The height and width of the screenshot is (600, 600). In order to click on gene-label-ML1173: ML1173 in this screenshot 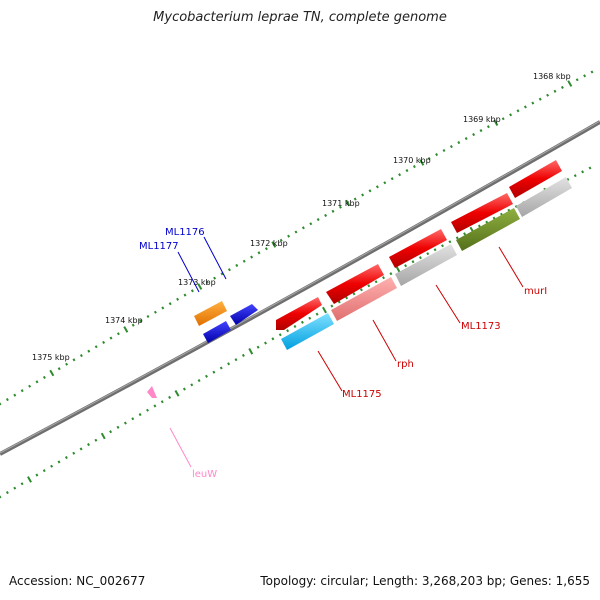, I will do `click(481, 326)`.